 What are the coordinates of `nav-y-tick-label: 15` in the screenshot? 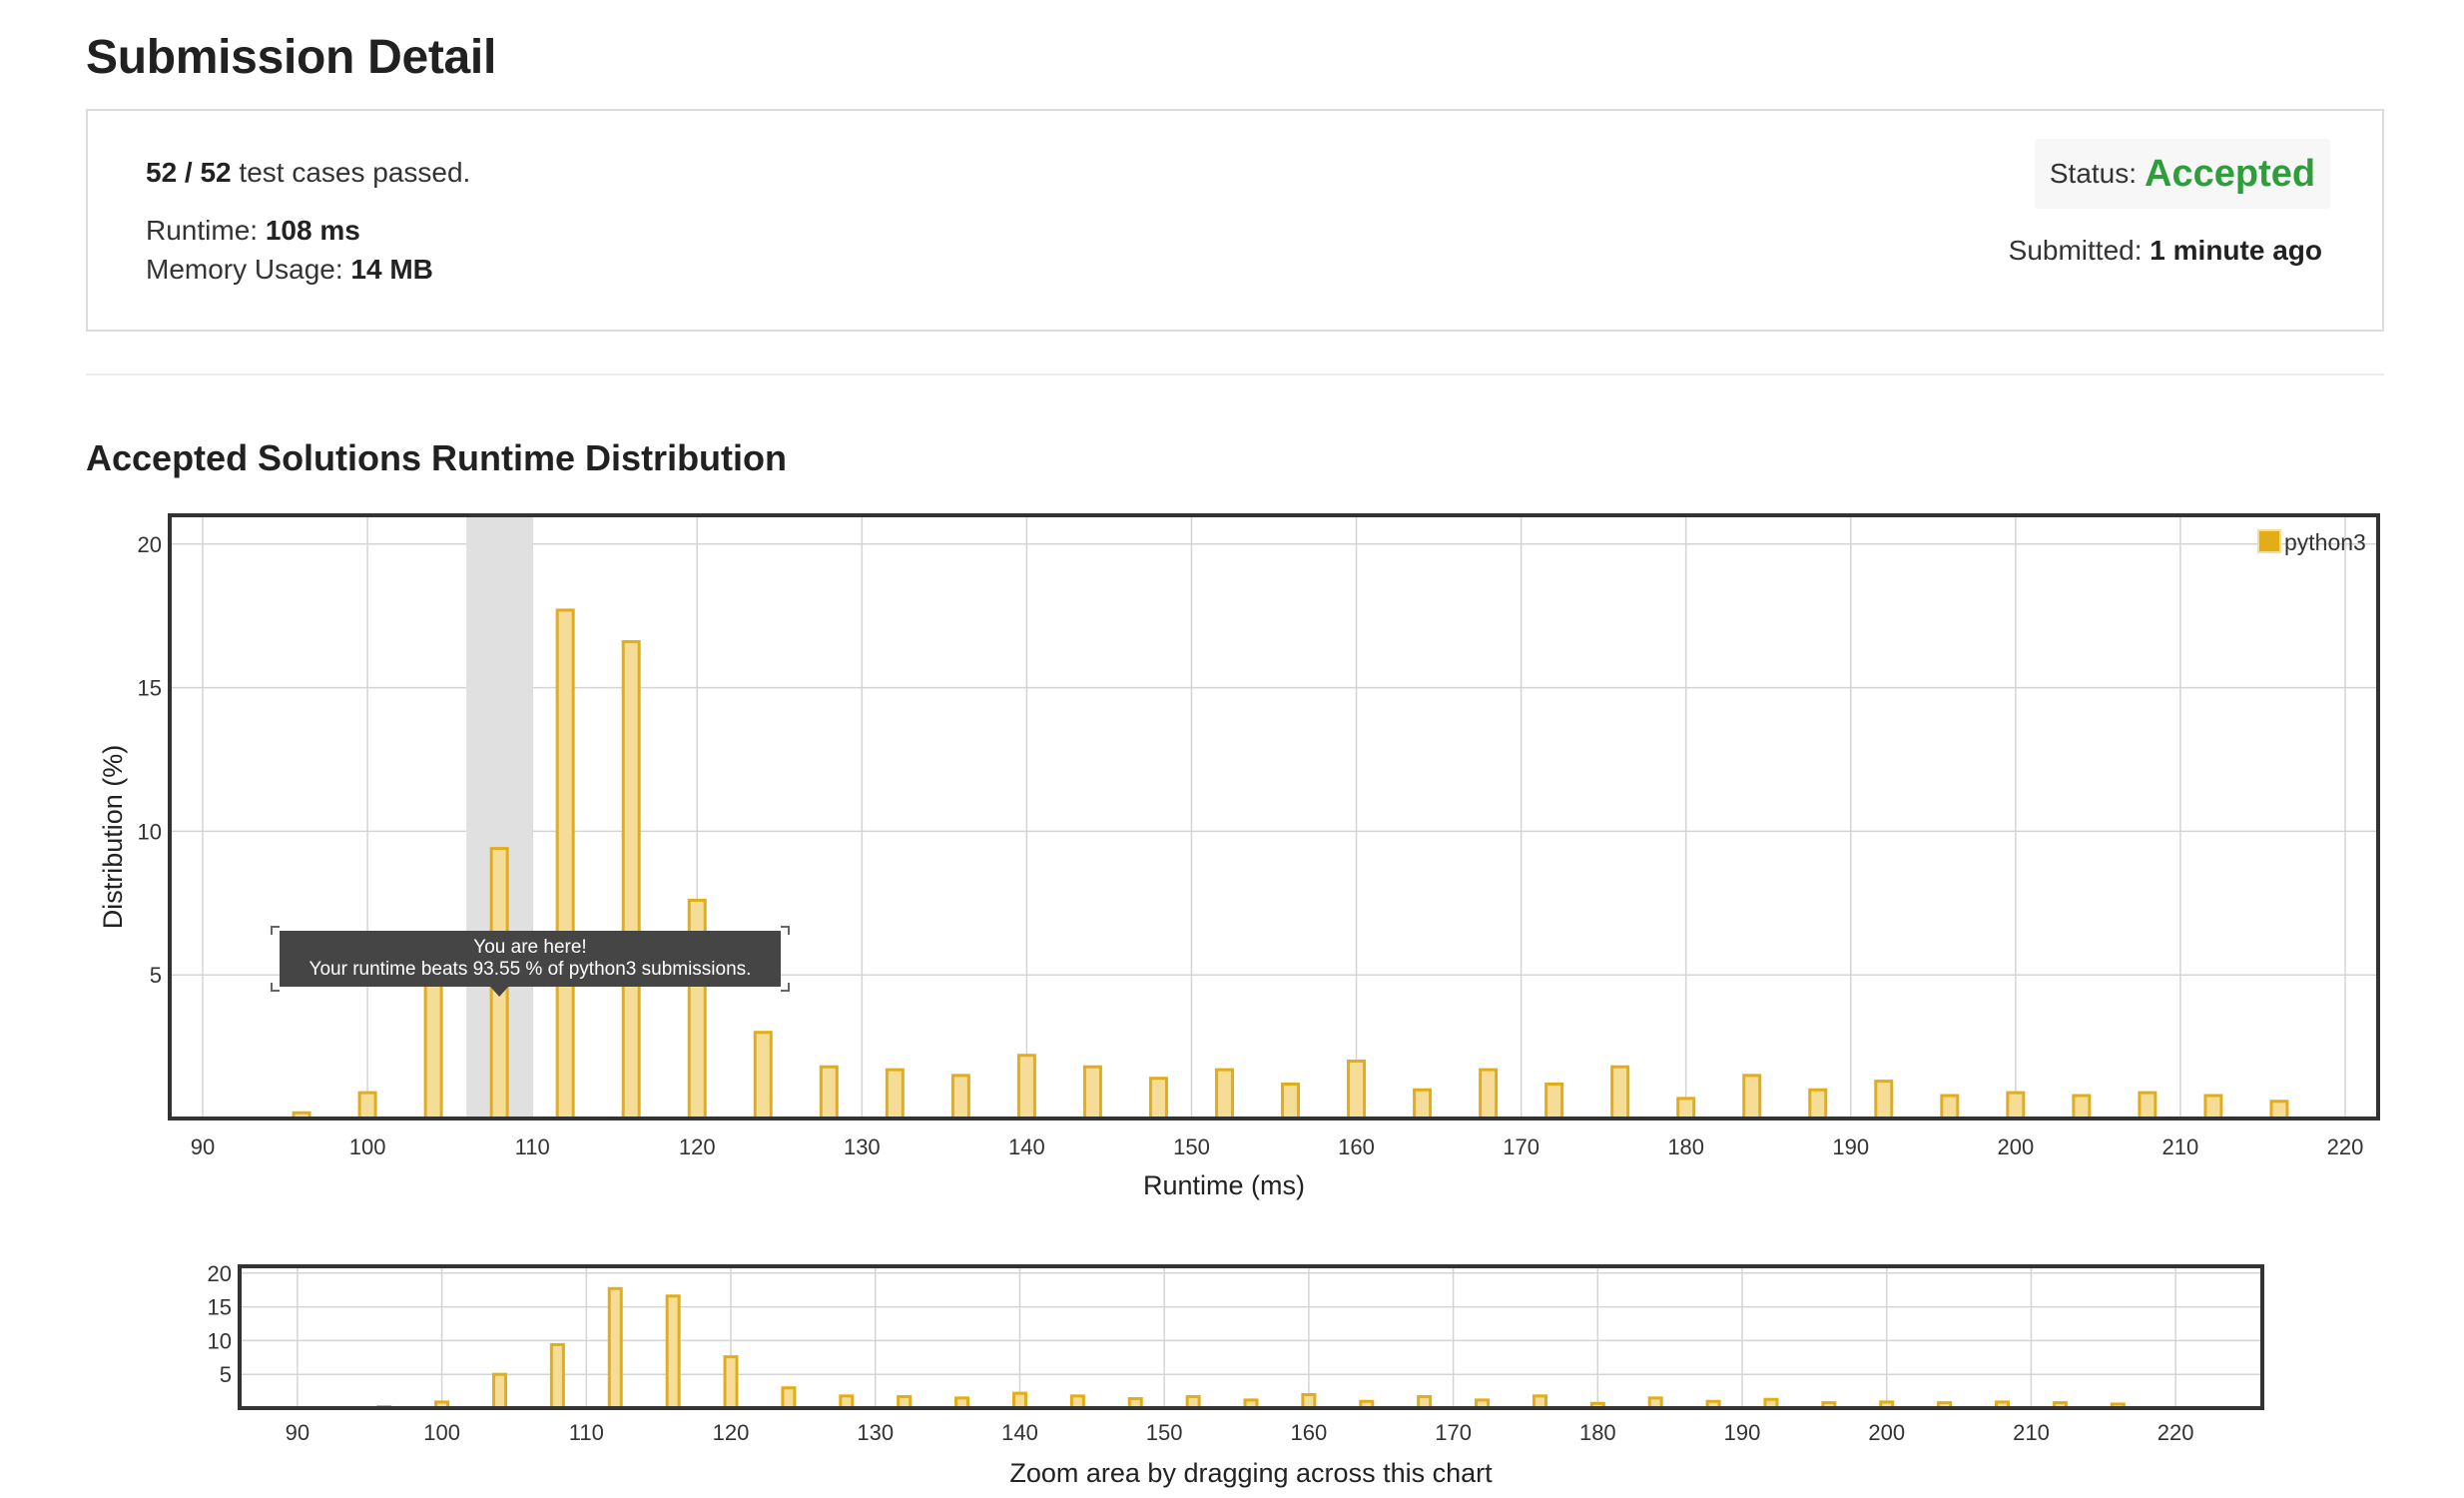 It's located at (220, 1307).